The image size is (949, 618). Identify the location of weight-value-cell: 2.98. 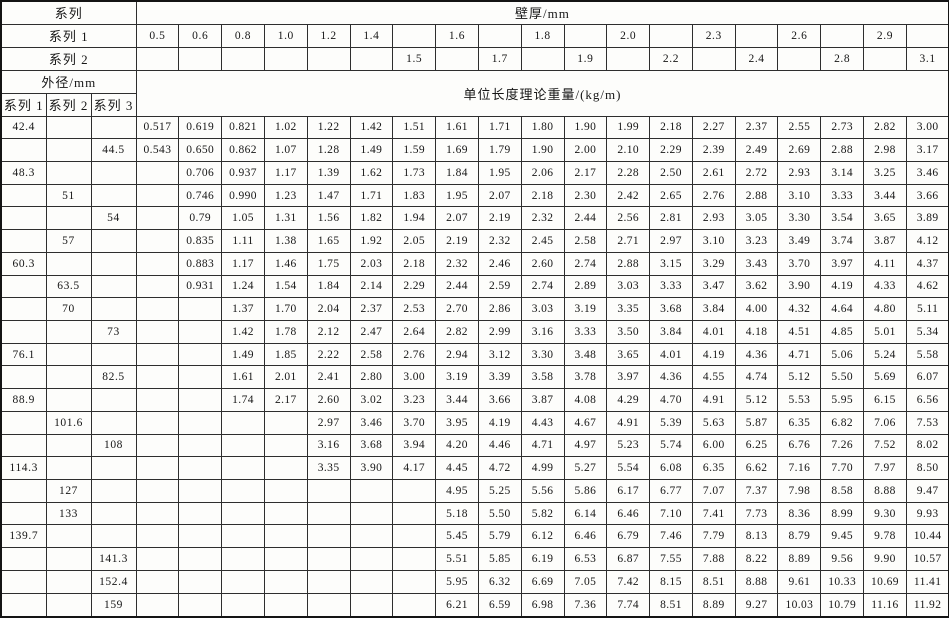
(885, 150).